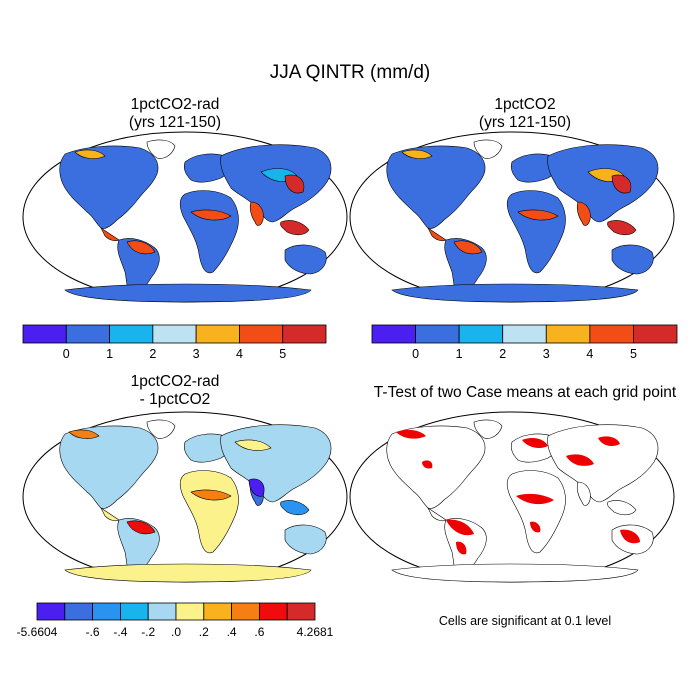  What do you see at coordinates (93, 632) in the screenshot?
I see `colorbar-bottom-tick-label: -.6` at bounding box center [93, 632].